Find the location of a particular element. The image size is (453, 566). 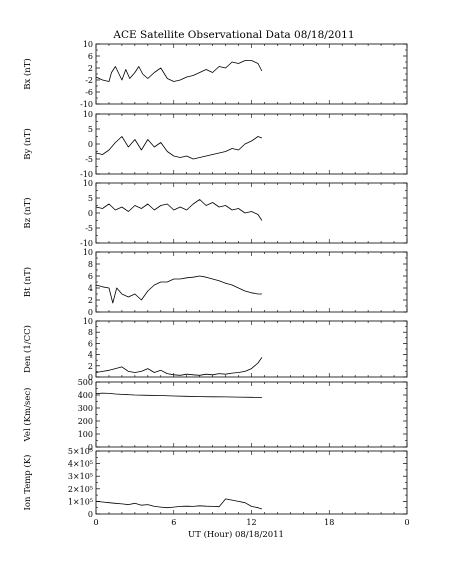

y-axis-label: Ion Temp (K) is located at coordinates (27, 483).